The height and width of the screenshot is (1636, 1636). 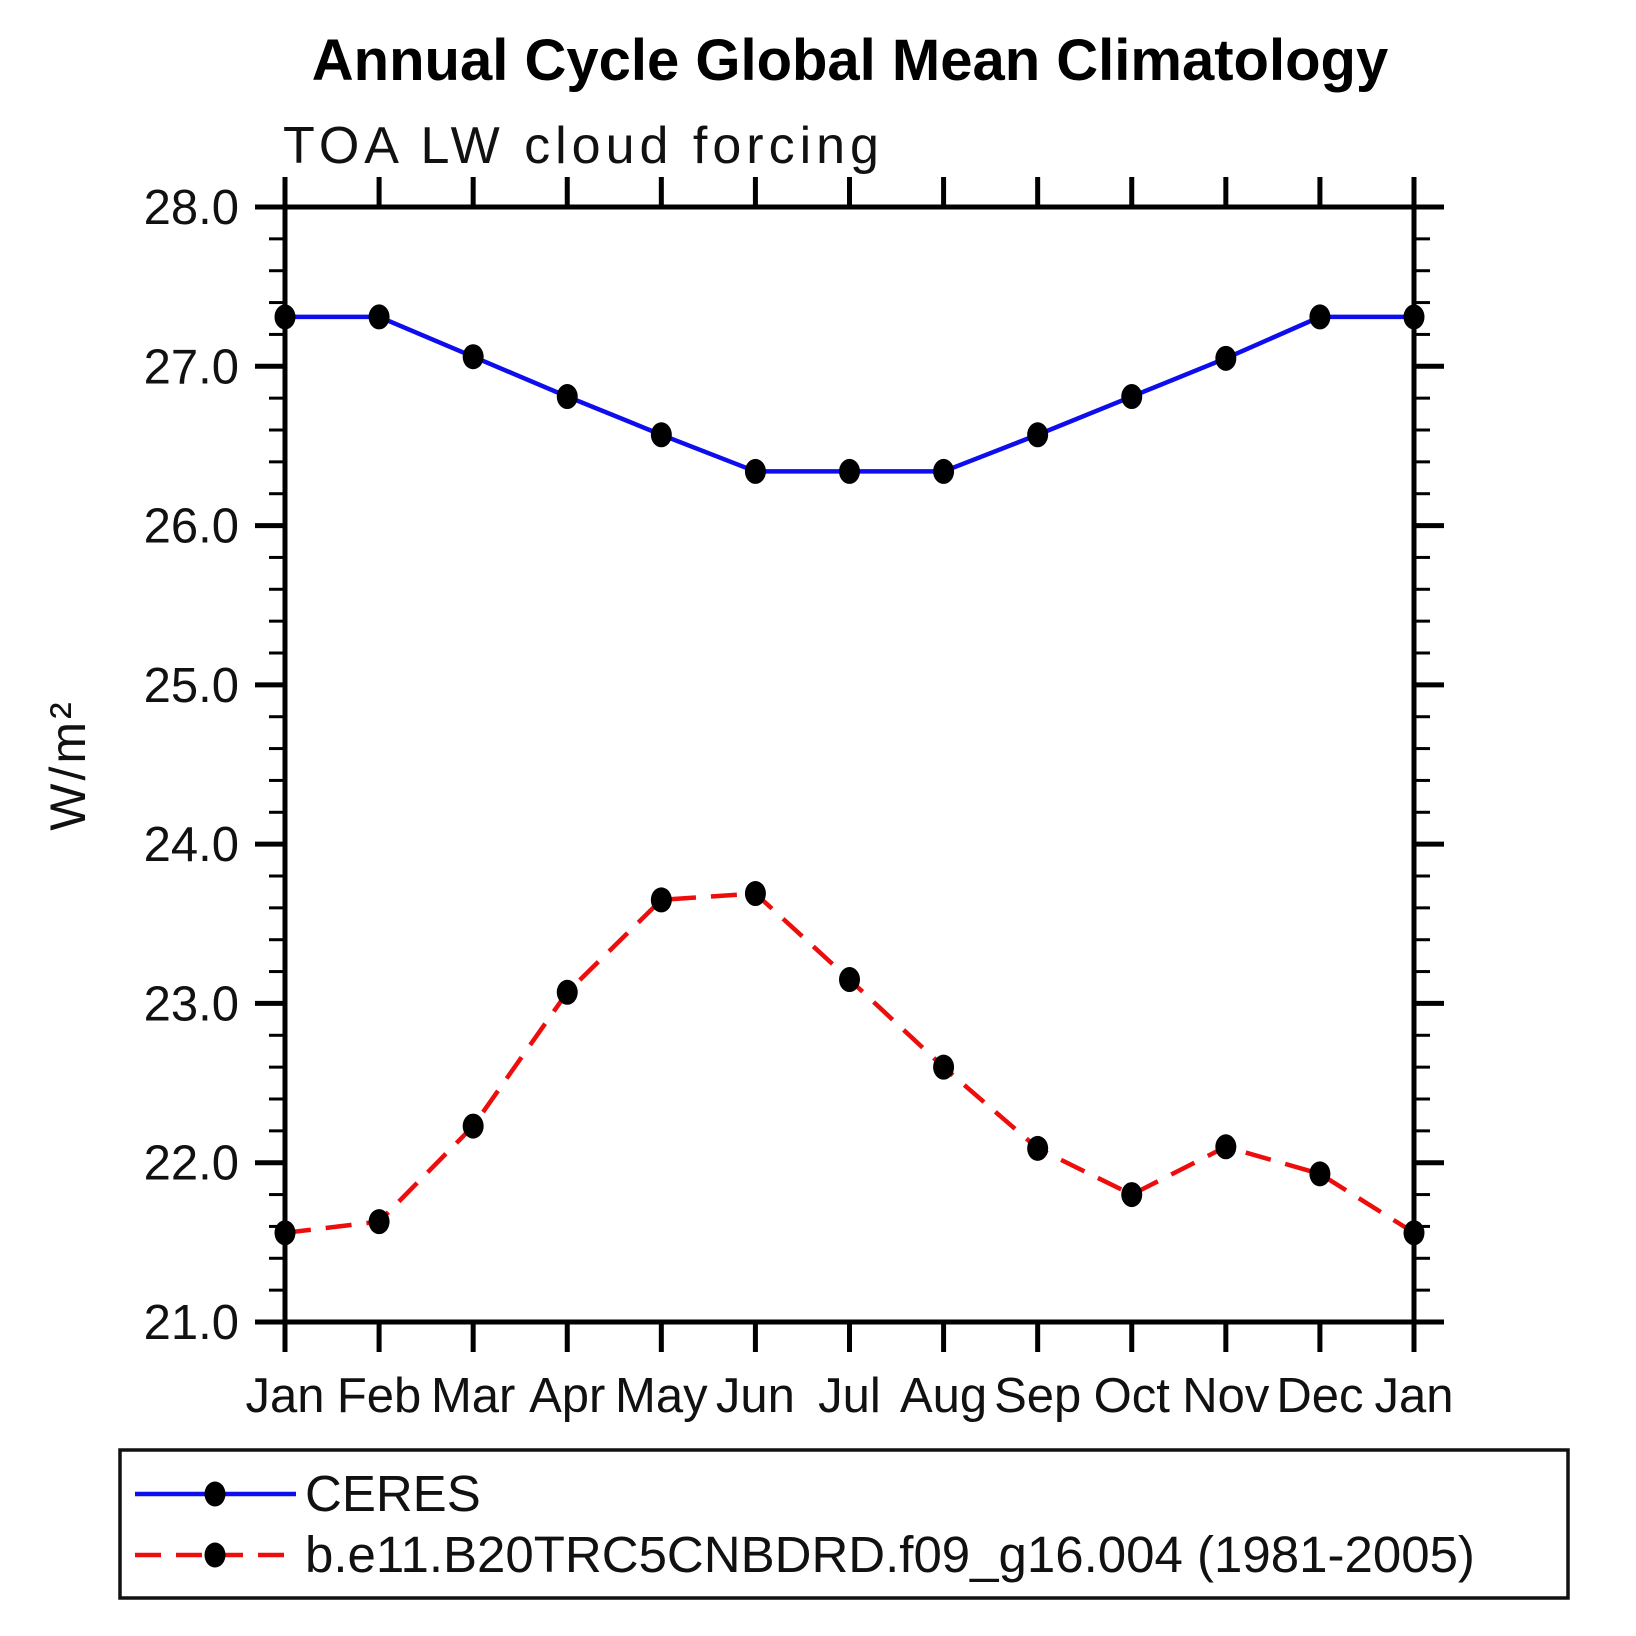 What do you see at coordinates (191, 1323) in the screenshot?
I see `y-tick-label: 21.0` at bounding box center [191, 1323].